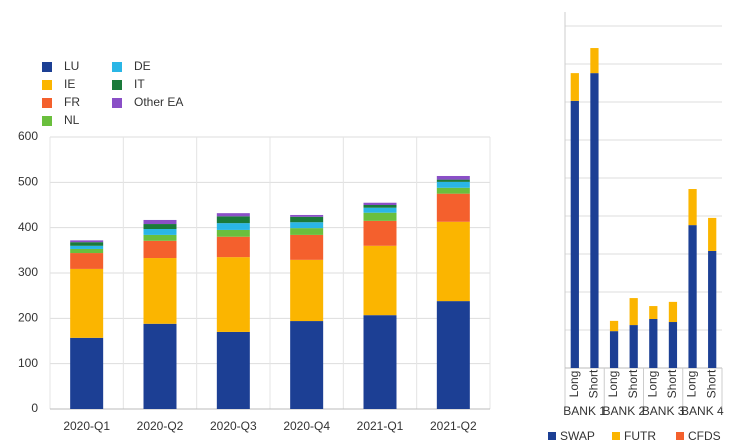 The image size is (737, 448). What do you see at coordinates (453, 426) in the screenshot?
I see `x-tick-label: 2021-Q2` at bounding box center [453, 426].